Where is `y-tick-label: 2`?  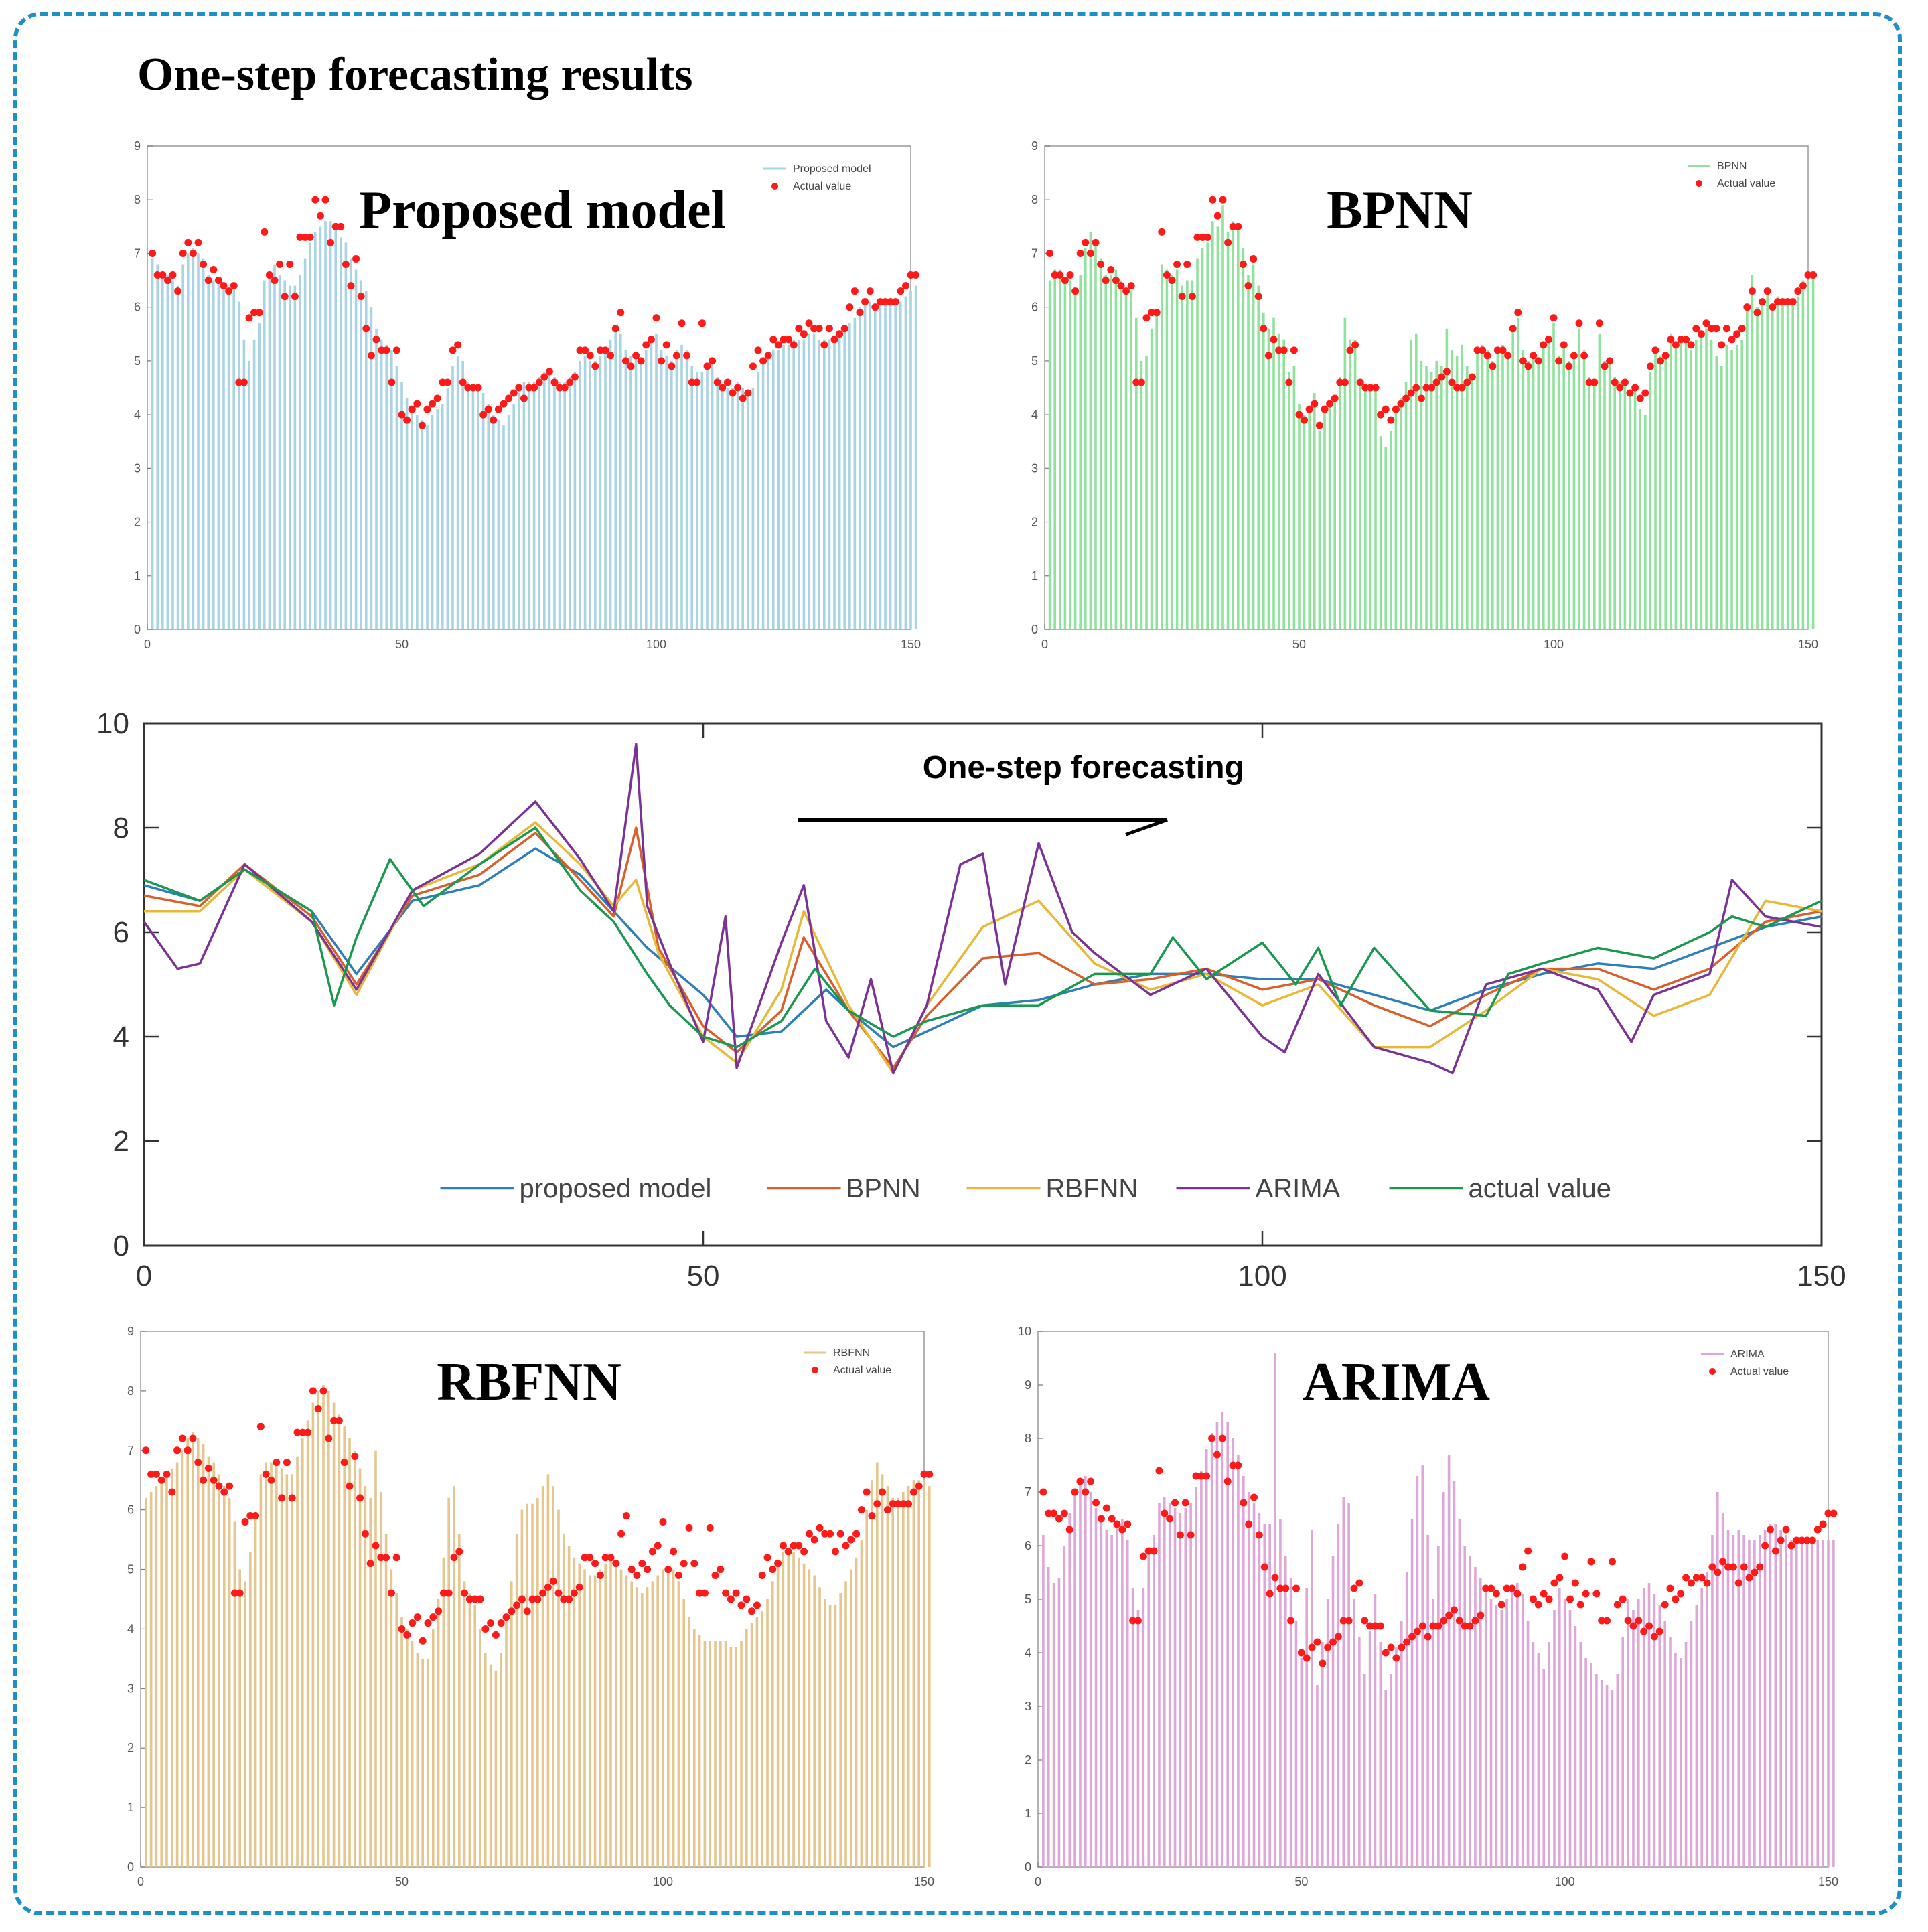
y-tick-label: 2 is located at coordinates (121, 1141).